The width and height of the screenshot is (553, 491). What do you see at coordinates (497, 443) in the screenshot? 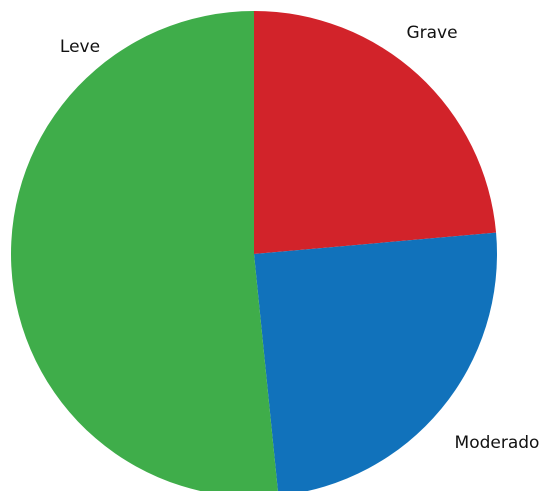
I see `slice-label: Moderado` at bounding box center [497, 443].